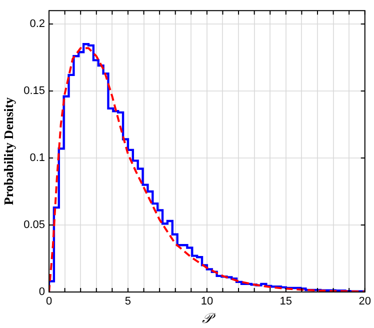 The image size is (374, 328). Describe the element at coordinates (42, 292) in the screenshot. I see `y-tick-label: 0` at that location.